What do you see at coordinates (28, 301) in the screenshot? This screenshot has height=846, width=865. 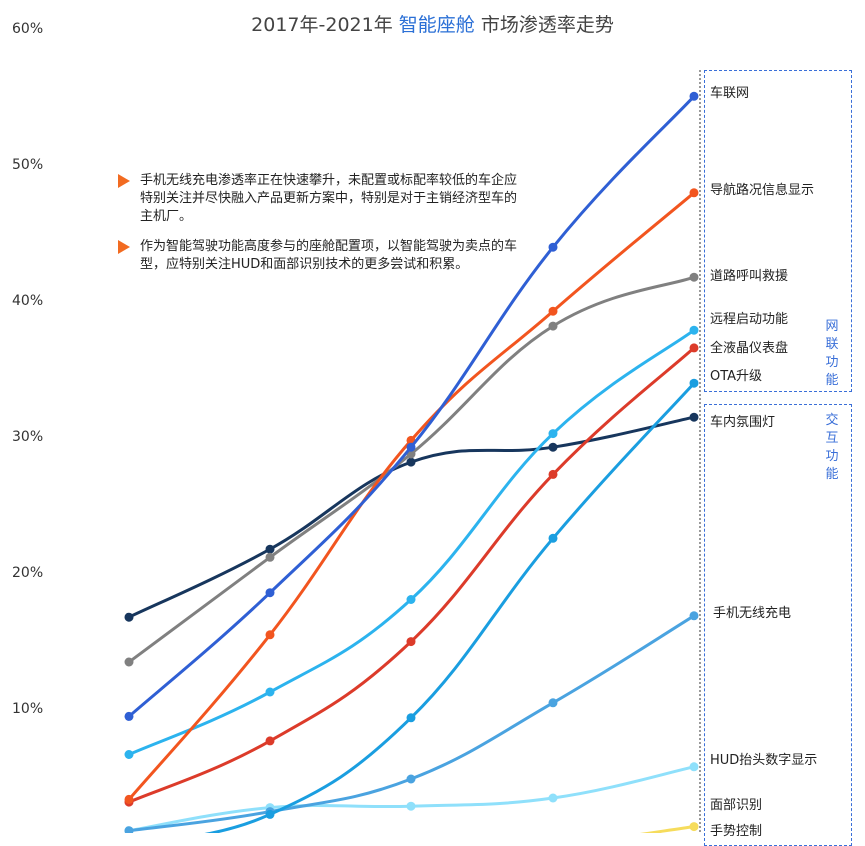 I see `y-tick-label: 40%` at bounding box center [28, 301].